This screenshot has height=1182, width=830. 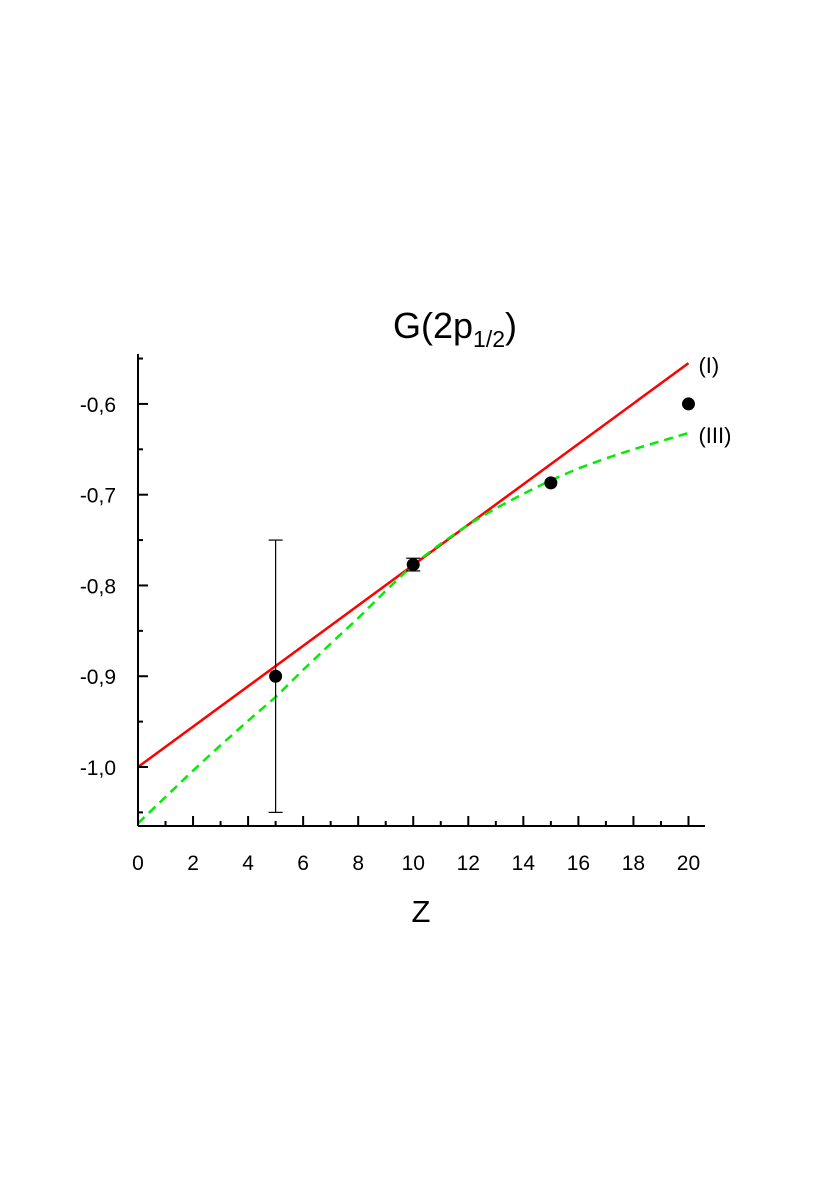 What do you see at coordinates (358, 863) in the screenshot?
I see `x-tick-label: 8` at bounding box center [358, 863].